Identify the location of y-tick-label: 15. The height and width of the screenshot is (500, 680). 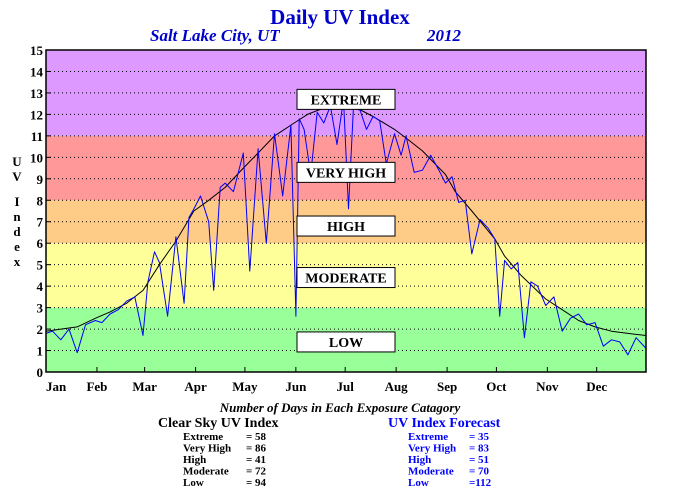
(37, 50).